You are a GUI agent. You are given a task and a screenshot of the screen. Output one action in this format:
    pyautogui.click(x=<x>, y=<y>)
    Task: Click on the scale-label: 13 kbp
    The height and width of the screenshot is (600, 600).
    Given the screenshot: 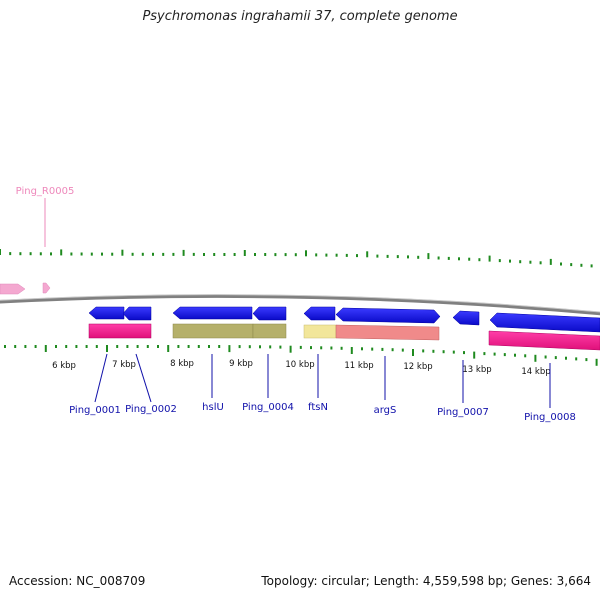 What is the action you would take?
    pyautogui.click(x=476, y=370)
    